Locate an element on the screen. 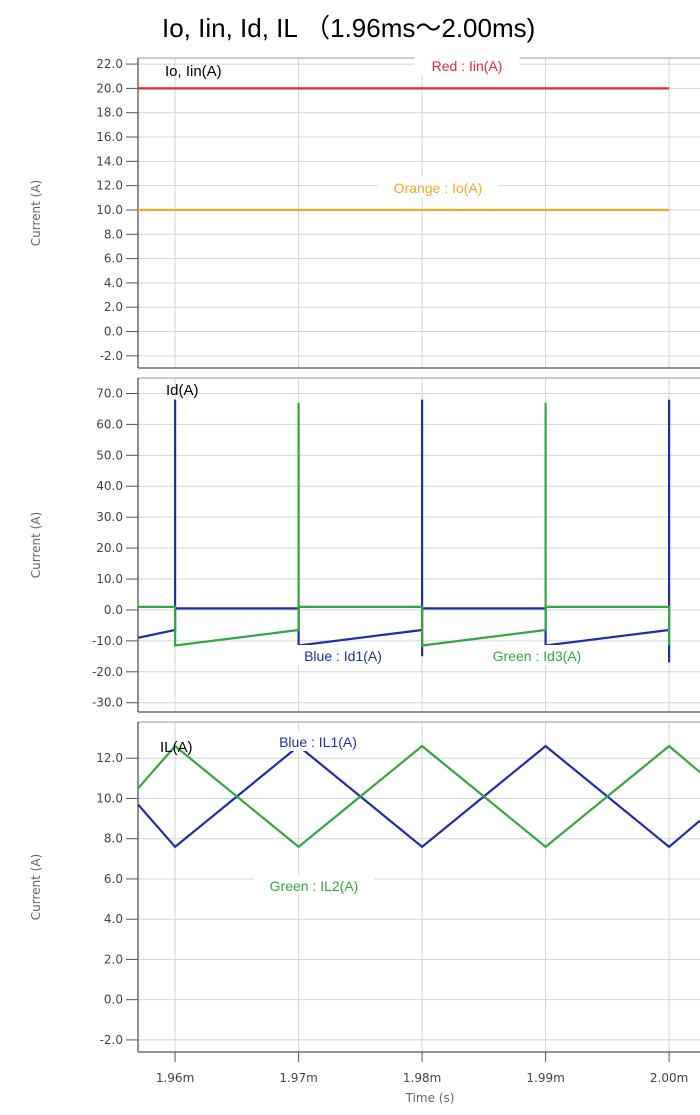  legend-entry: Orange : Io(A) is located at coordinates (438, 188).